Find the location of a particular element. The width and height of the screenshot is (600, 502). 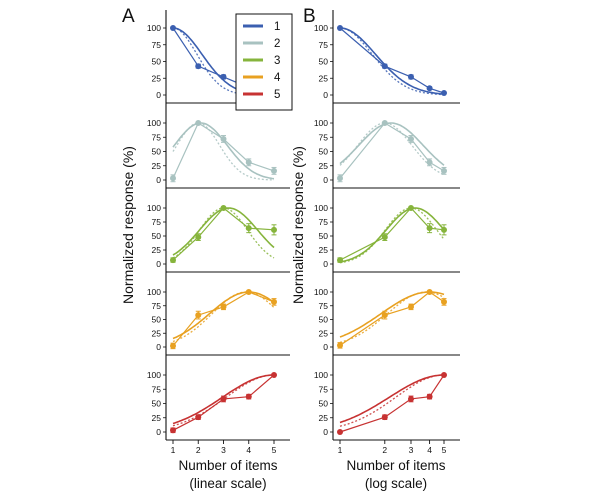

x-tick-label: 3 is located at coordinates (223, 450).